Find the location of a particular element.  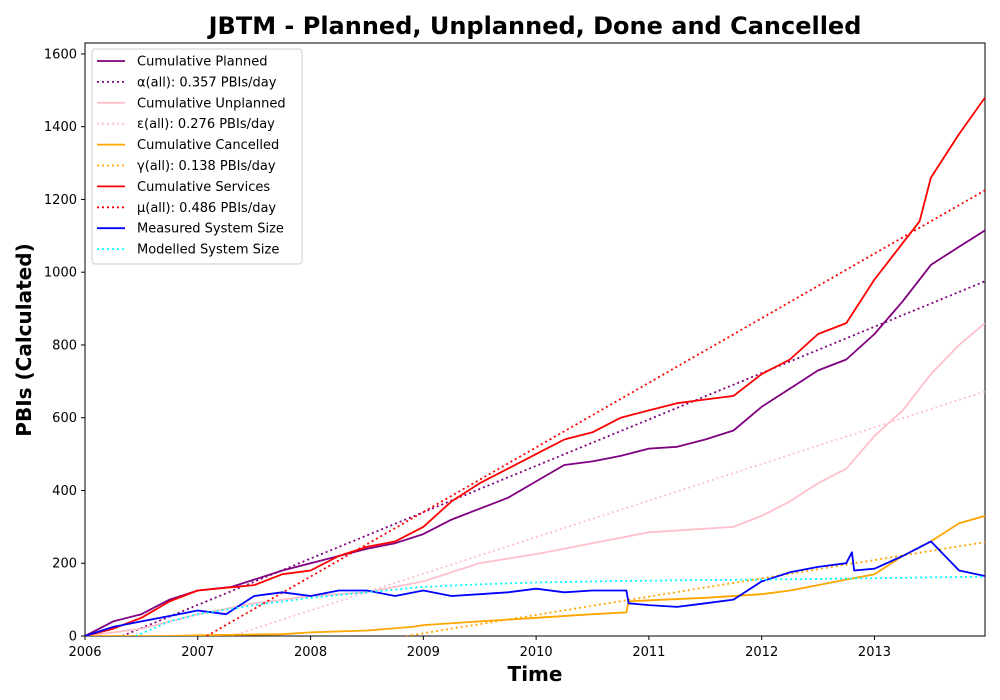

y-axis-label: PBIs (Calculated) is located at coordinates (24, 339).